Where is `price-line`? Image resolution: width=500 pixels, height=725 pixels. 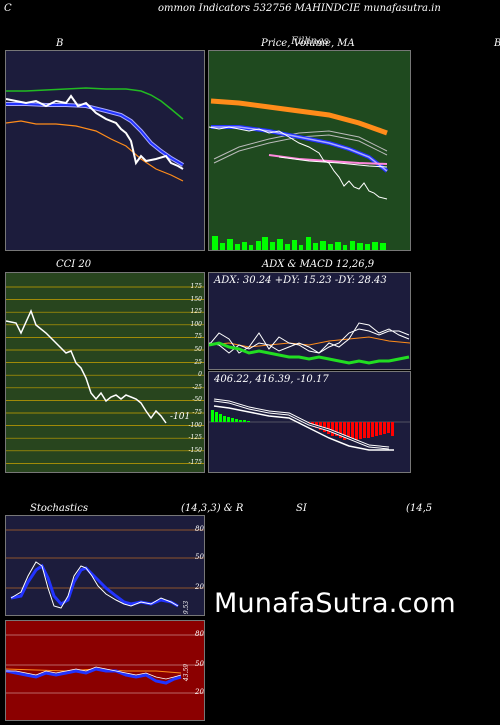 price-line is located at coordinates (298, 163).